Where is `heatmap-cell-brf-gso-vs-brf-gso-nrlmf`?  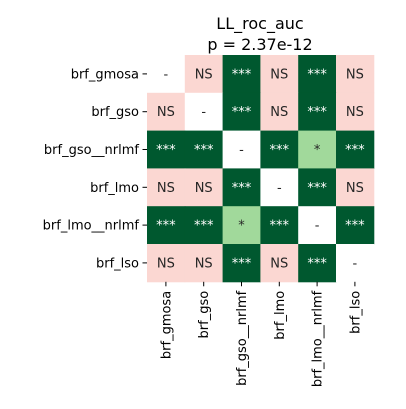
heatmap-cell-brf-gso-vs-brf-gso-nrlmf is located at coordinates (241, 112).